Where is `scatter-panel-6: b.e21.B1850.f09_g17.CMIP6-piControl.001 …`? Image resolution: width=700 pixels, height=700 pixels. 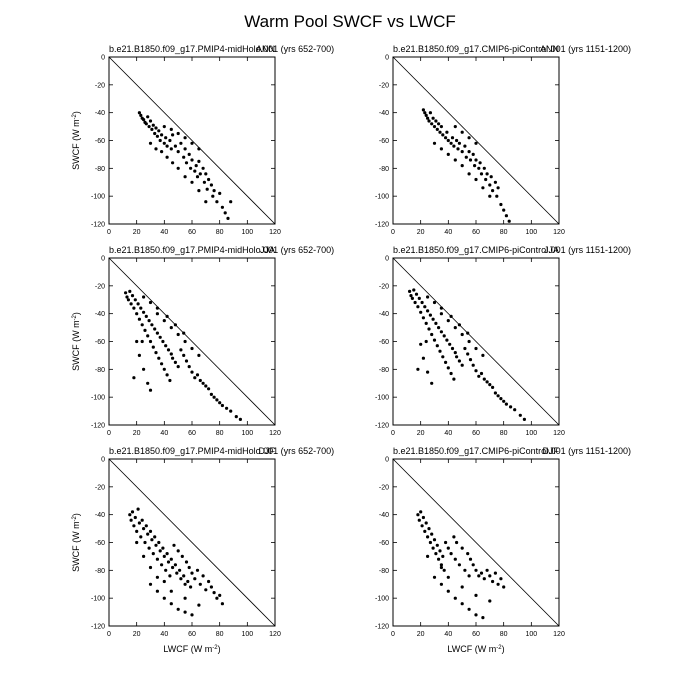 scatter-panel-6: b.e21.B1850.f09_g17.CMIP6-piControl.001 … is located at coordinates (503, 550).